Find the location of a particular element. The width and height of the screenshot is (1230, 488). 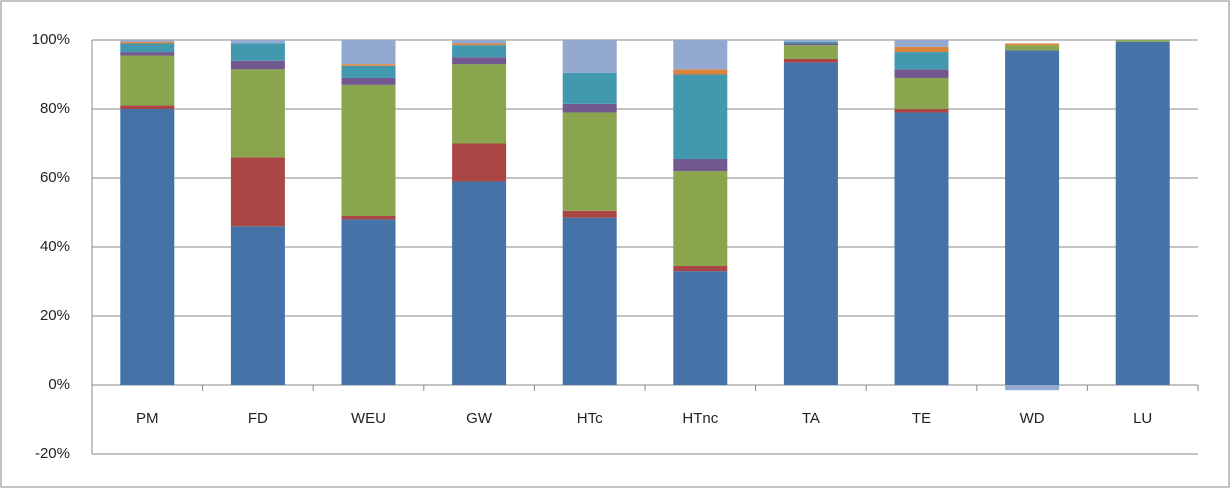

x-tick-label: TA is located at coordinates (811, 418).